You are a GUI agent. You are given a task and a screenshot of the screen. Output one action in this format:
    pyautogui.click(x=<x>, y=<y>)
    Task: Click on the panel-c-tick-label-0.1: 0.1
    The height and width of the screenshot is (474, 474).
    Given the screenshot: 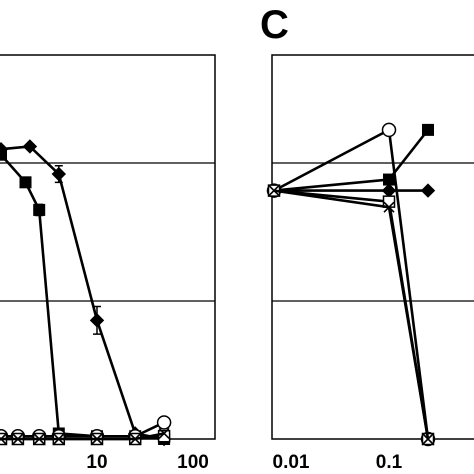 What is the action you would take?
    pyautogui.click(x=389, y=462)
    